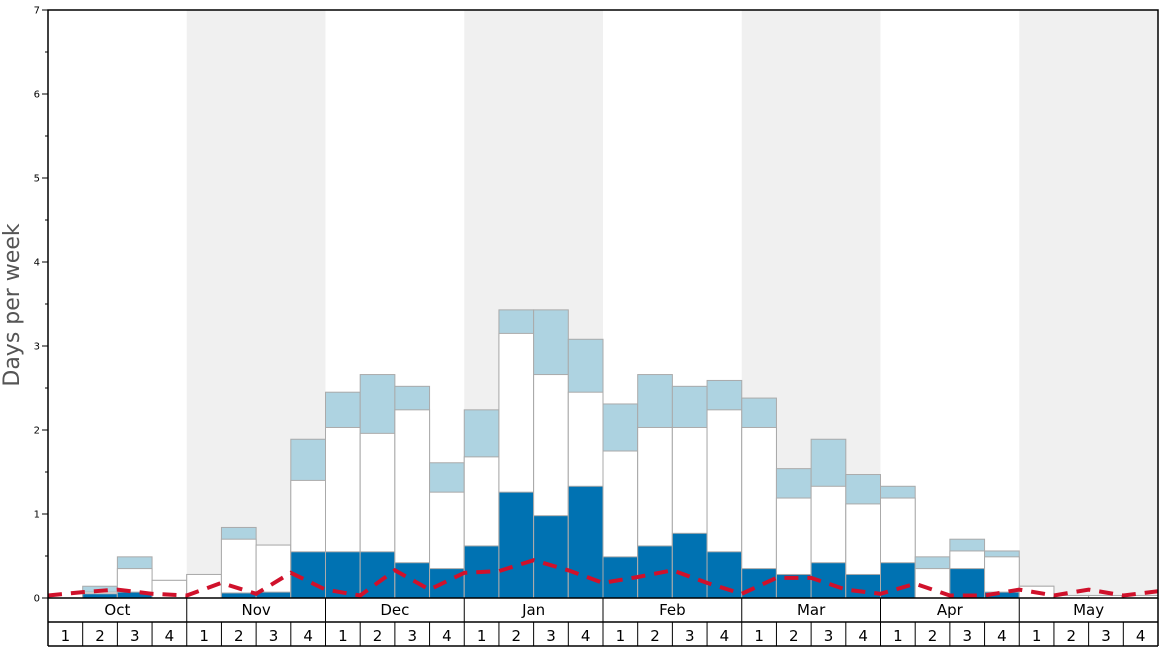 The height and width of the screenshot is (653, 1168). Describe the element at coordinates (759, 636) in the screenshot. I see `week-label-mar-1: 1` at that location.